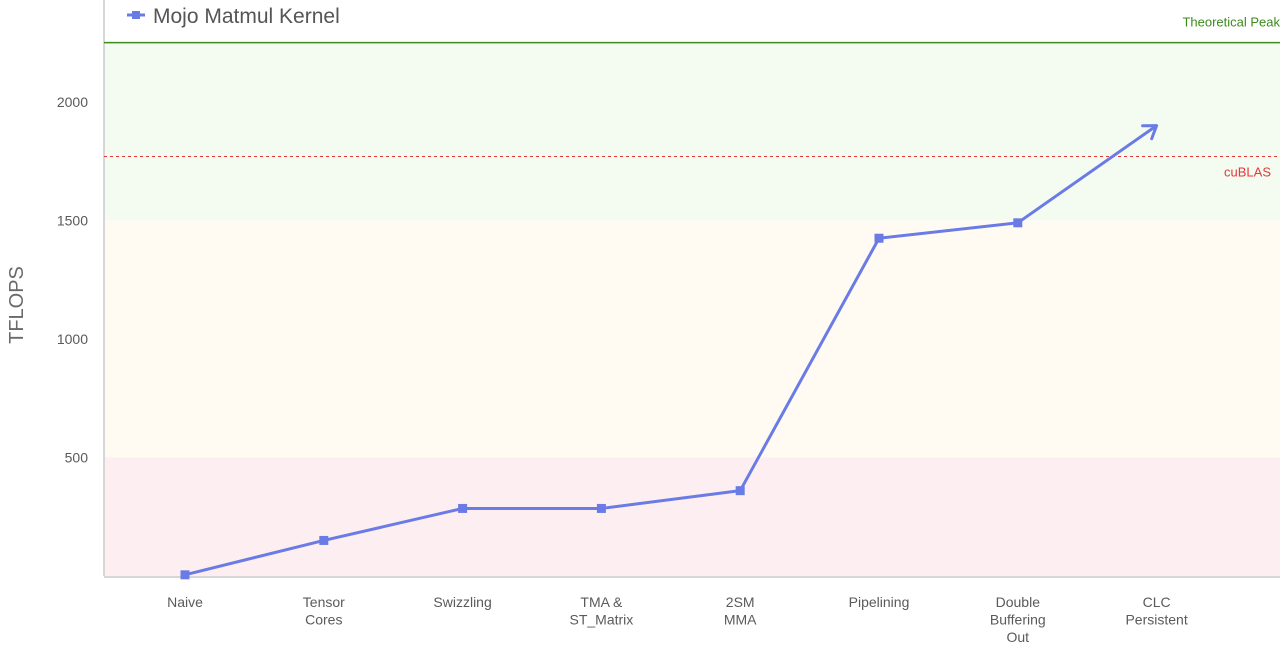 Image resolution: width=1280 pixels, height=646 pixels. I want to click on x-tick-label-line: Swizzling, so click(462, 602).